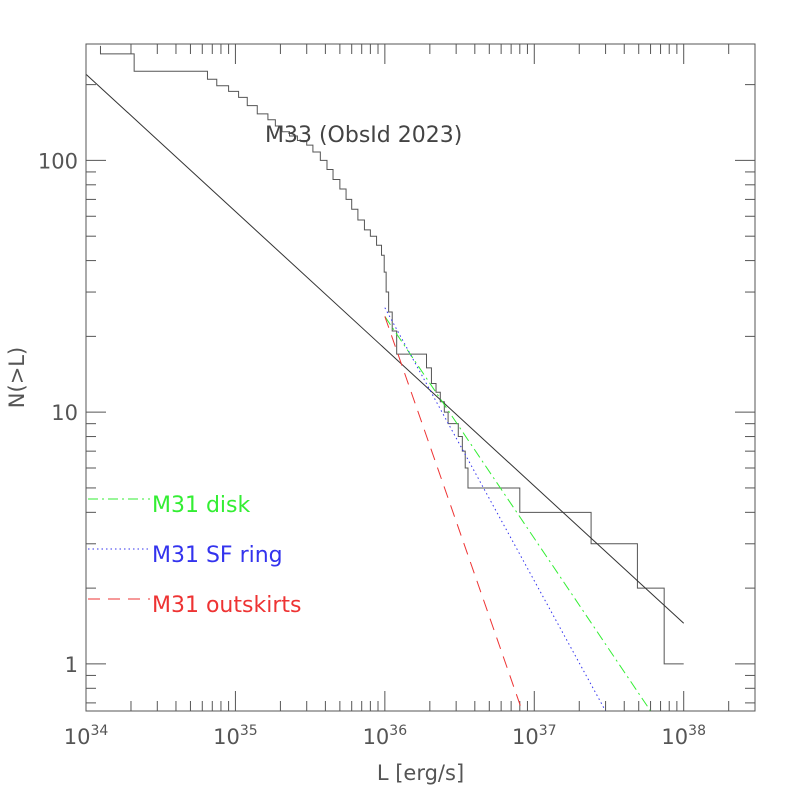 This screenshot has height=797, width=797. What do you see at coordinates (226, 605) in the screenshot?
I see `legend-label: M31 outskirts` at bounding box center [226, 605].